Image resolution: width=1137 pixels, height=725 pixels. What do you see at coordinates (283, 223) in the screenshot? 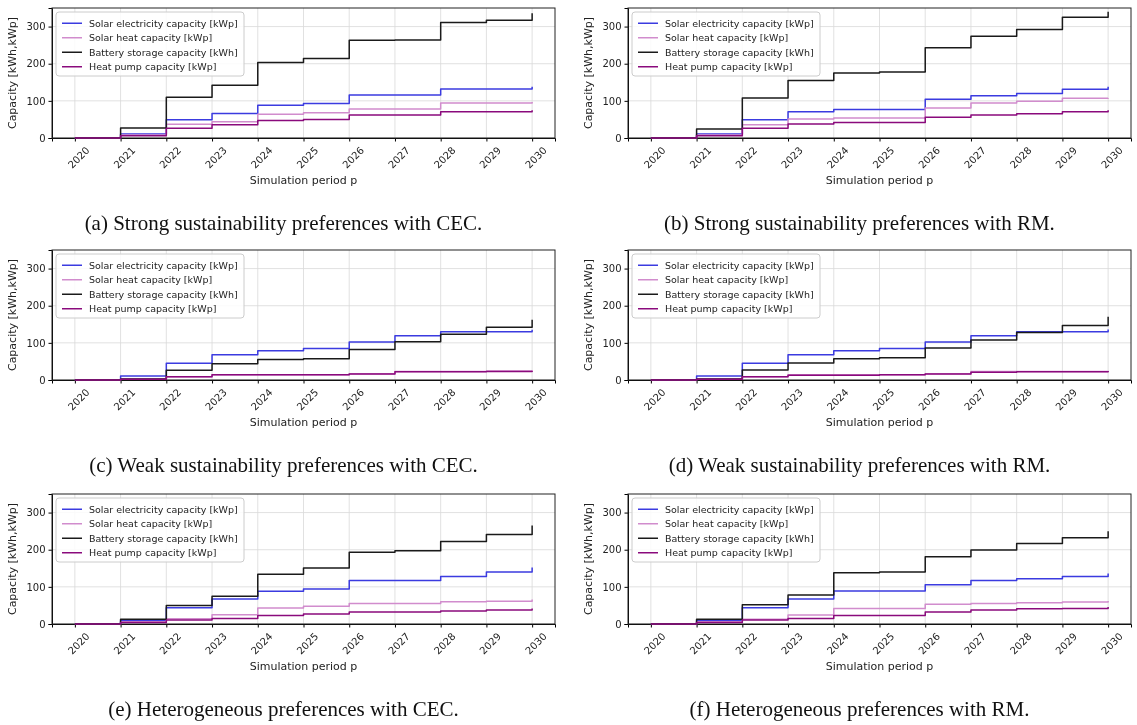
I see `text: (a) Strong sustainability preferences with CEC.` at bounding box center [283, 223].